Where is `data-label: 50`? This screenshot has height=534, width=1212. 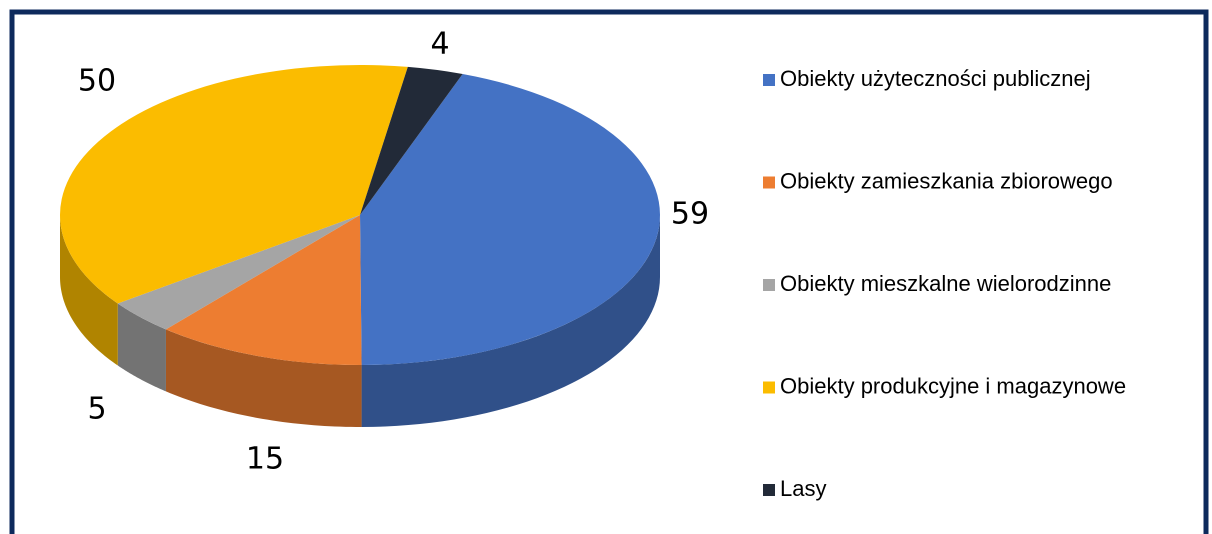 data-label: 50 is located at coordinates (97, 81).